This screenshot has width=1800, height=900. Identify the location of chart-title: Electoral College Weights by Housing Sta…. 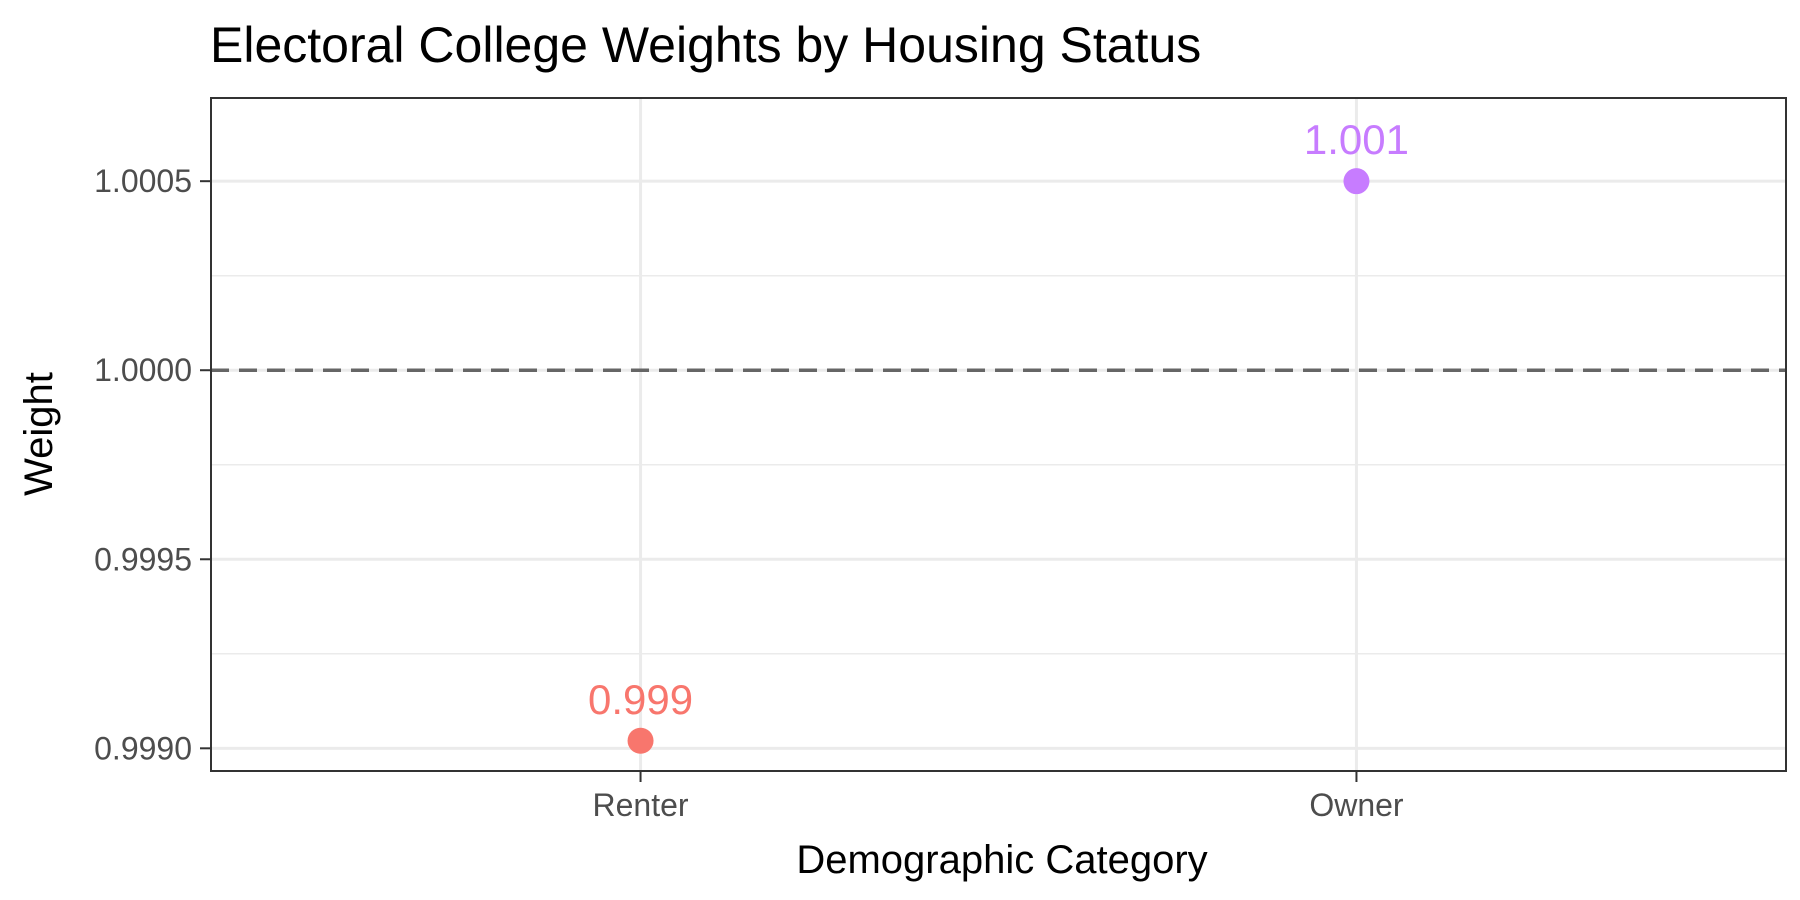
(705, 45).